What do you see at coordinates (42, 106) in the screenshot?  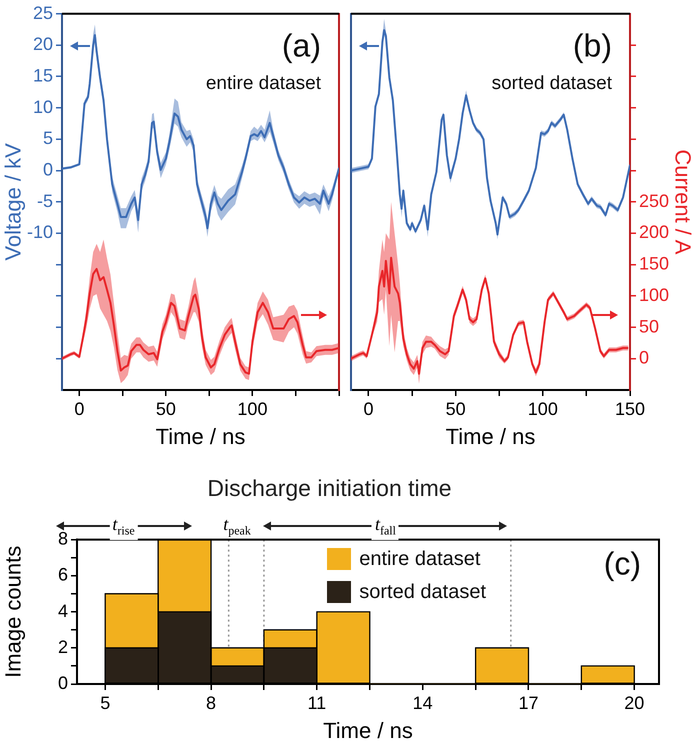 I see `y-tick-label: 10` at bounding box center [42, 106].